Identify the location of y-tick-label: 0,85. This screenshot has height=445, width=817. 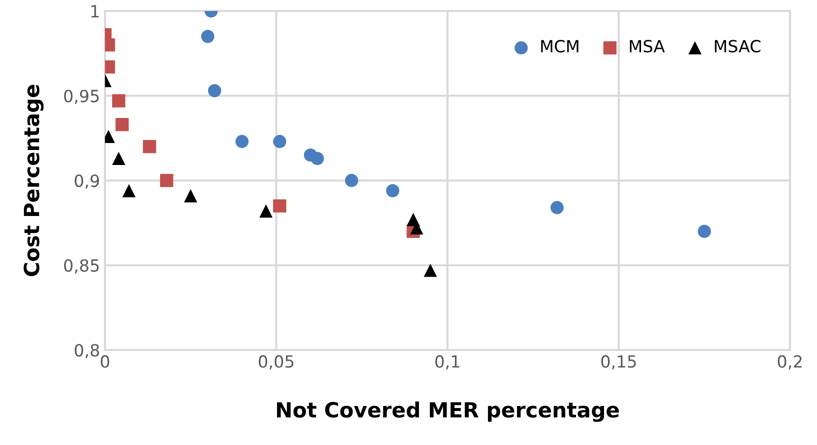
(81, 266).